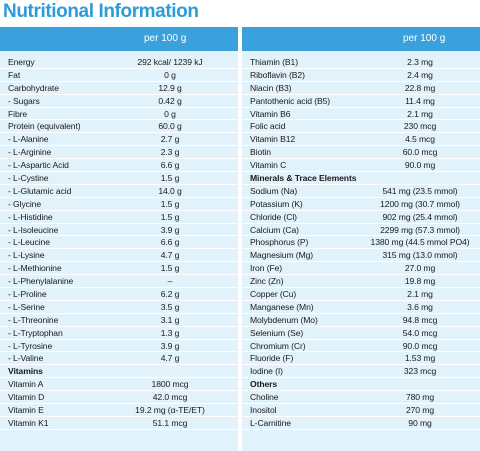 This screenshot has width=480, height=451. Describe the element at coordinates (264, 384) in the screenshot. I see `section-title: Others` at that location.